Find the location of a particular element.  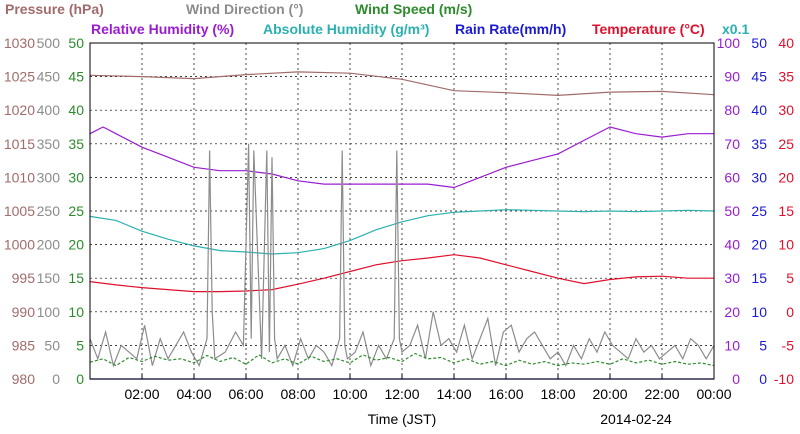

humidity-tick-label: 100 is located at coordinates (729, 43).